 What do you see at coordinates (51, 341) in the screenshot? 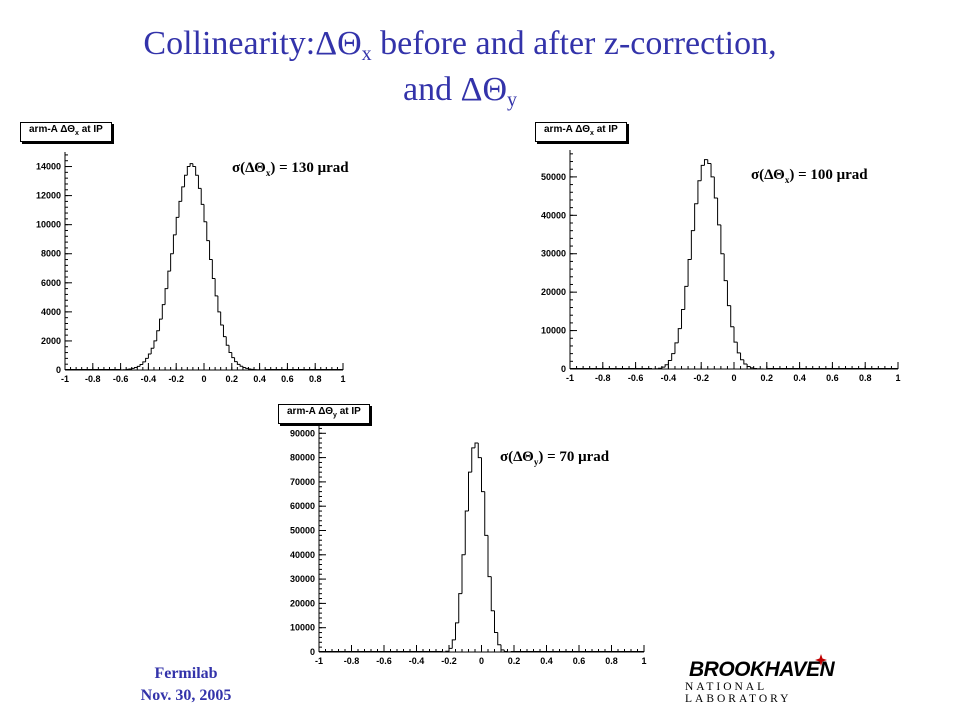
I see `y-tick-label: 2000` at bounding box center [51, 341].